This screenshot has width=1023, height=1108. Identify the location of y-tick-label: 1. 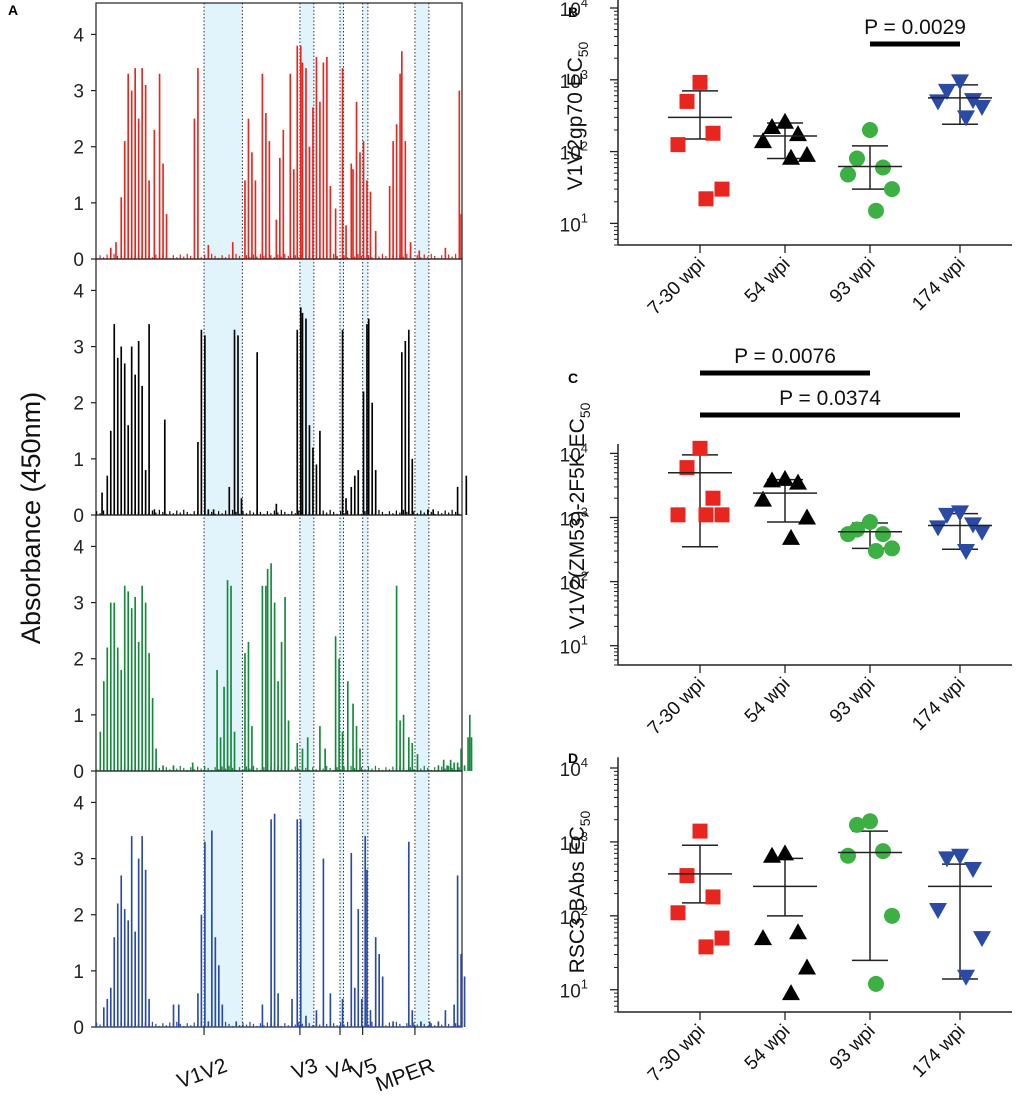
(78, 716).